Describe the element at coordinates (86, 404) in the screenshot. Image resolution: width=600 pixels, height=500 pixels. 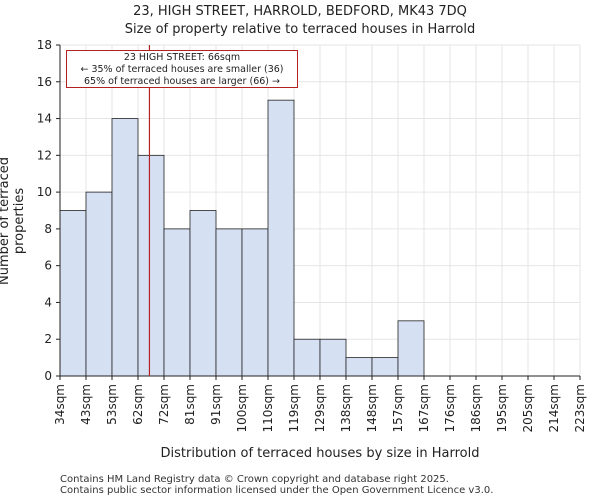
I see `x-tick-label: 43sqm` at that location.